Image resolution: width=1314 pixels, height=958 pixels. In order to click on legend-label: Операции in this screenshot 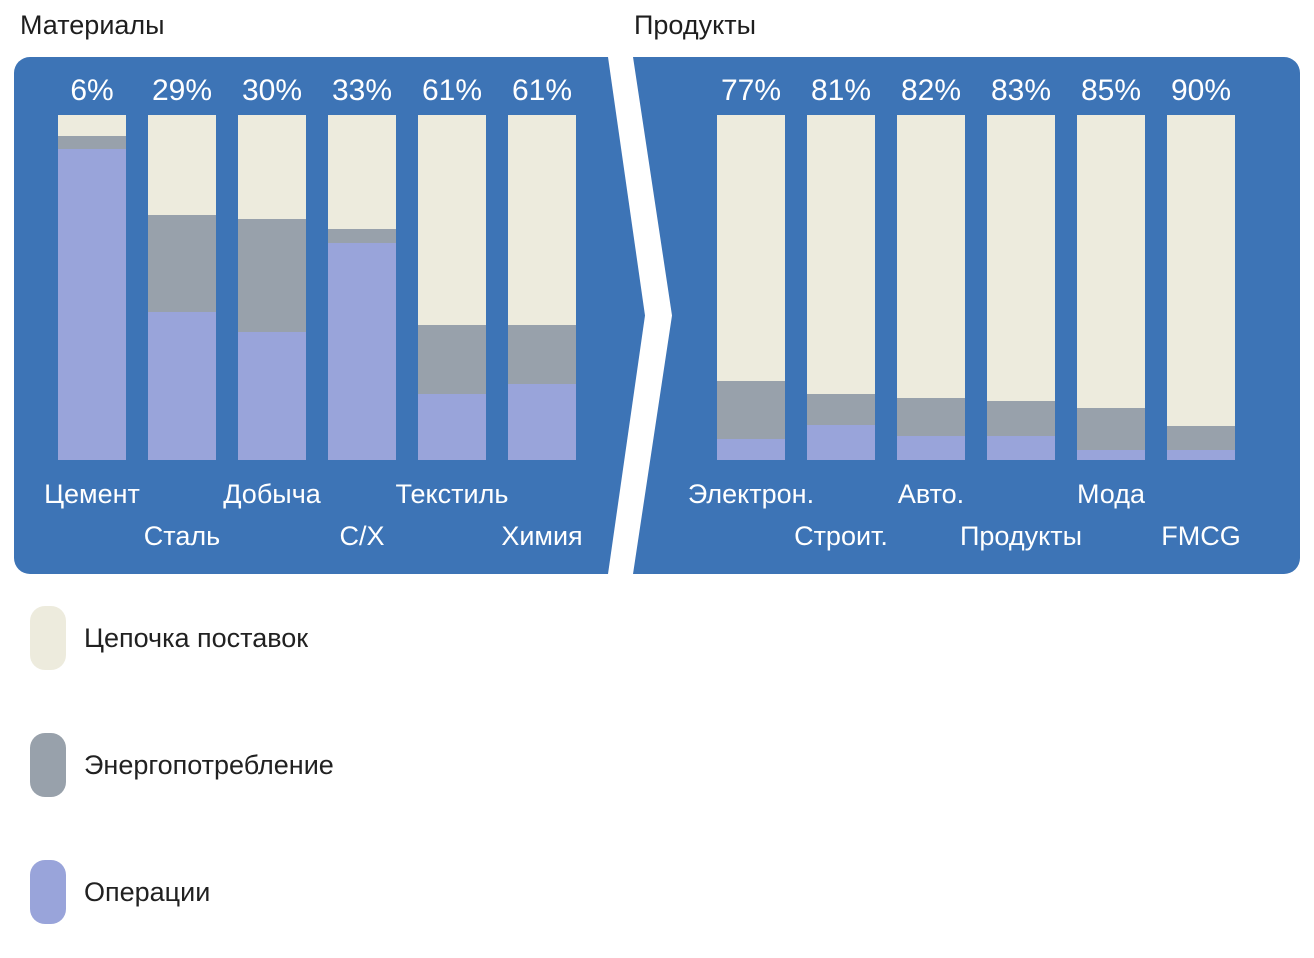, I will do `click(147, 891)`.